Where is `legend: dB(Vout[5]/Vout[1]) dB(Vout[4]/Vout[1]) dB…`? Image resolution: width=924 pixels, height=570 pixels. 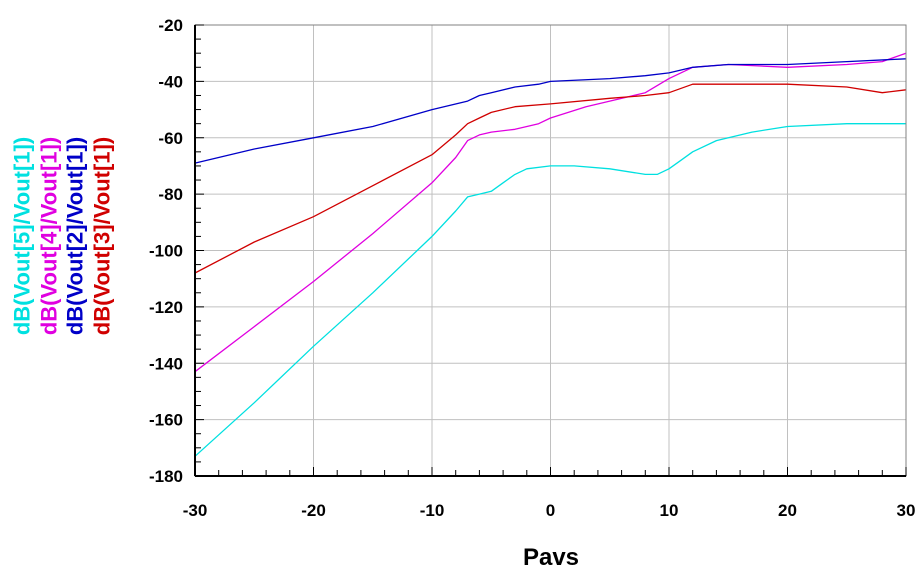
legend: dB(Vout[5]/Vout[1]) dB(Vout[4]/Vout[1]) dB… is located at coordinates (62, 236).